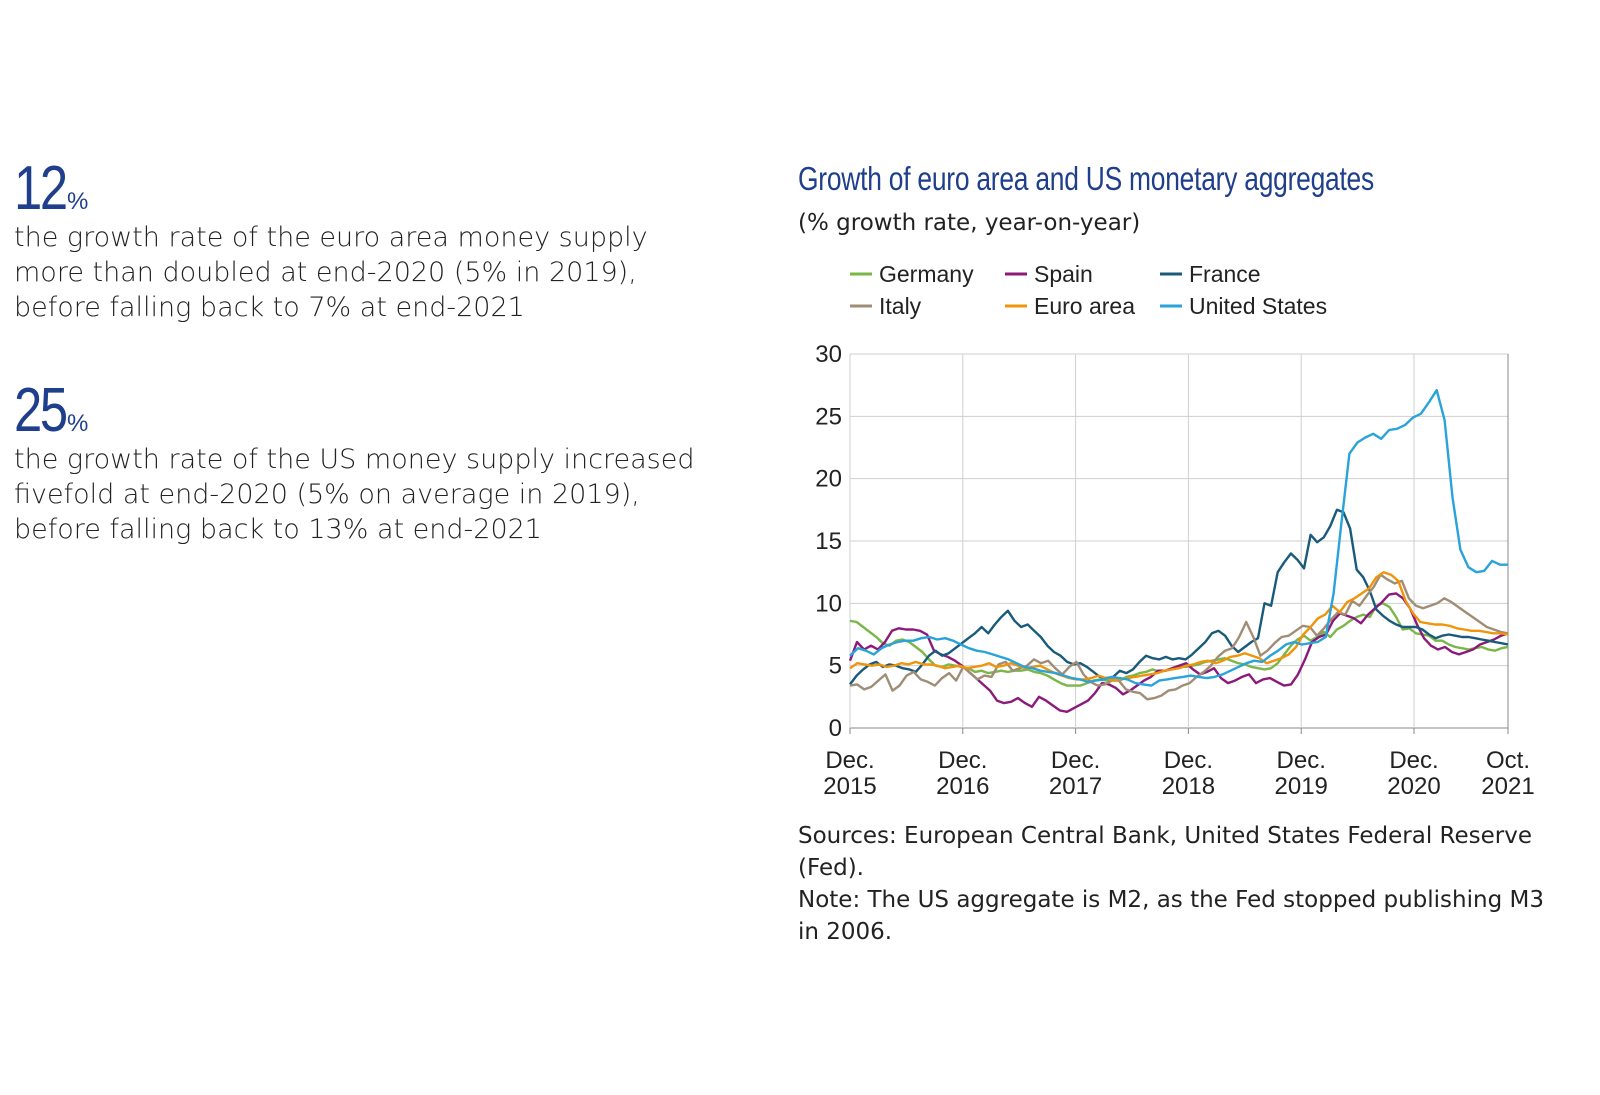  Describe the element at coordinates (828, 479) in the screenshot. I see `y-tick-label: 20` at that location.